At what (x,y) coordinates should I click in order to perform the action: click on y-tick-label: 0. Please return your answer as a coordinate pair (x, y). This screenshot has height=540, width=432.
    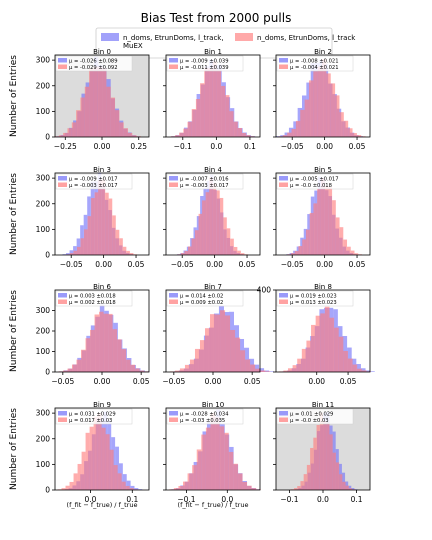
    Looking at the image, I should click on (47, 255).